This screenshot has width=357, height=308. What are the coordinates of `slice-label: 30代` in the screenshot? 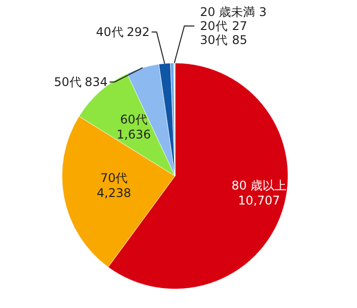 It's located at (214, 40).